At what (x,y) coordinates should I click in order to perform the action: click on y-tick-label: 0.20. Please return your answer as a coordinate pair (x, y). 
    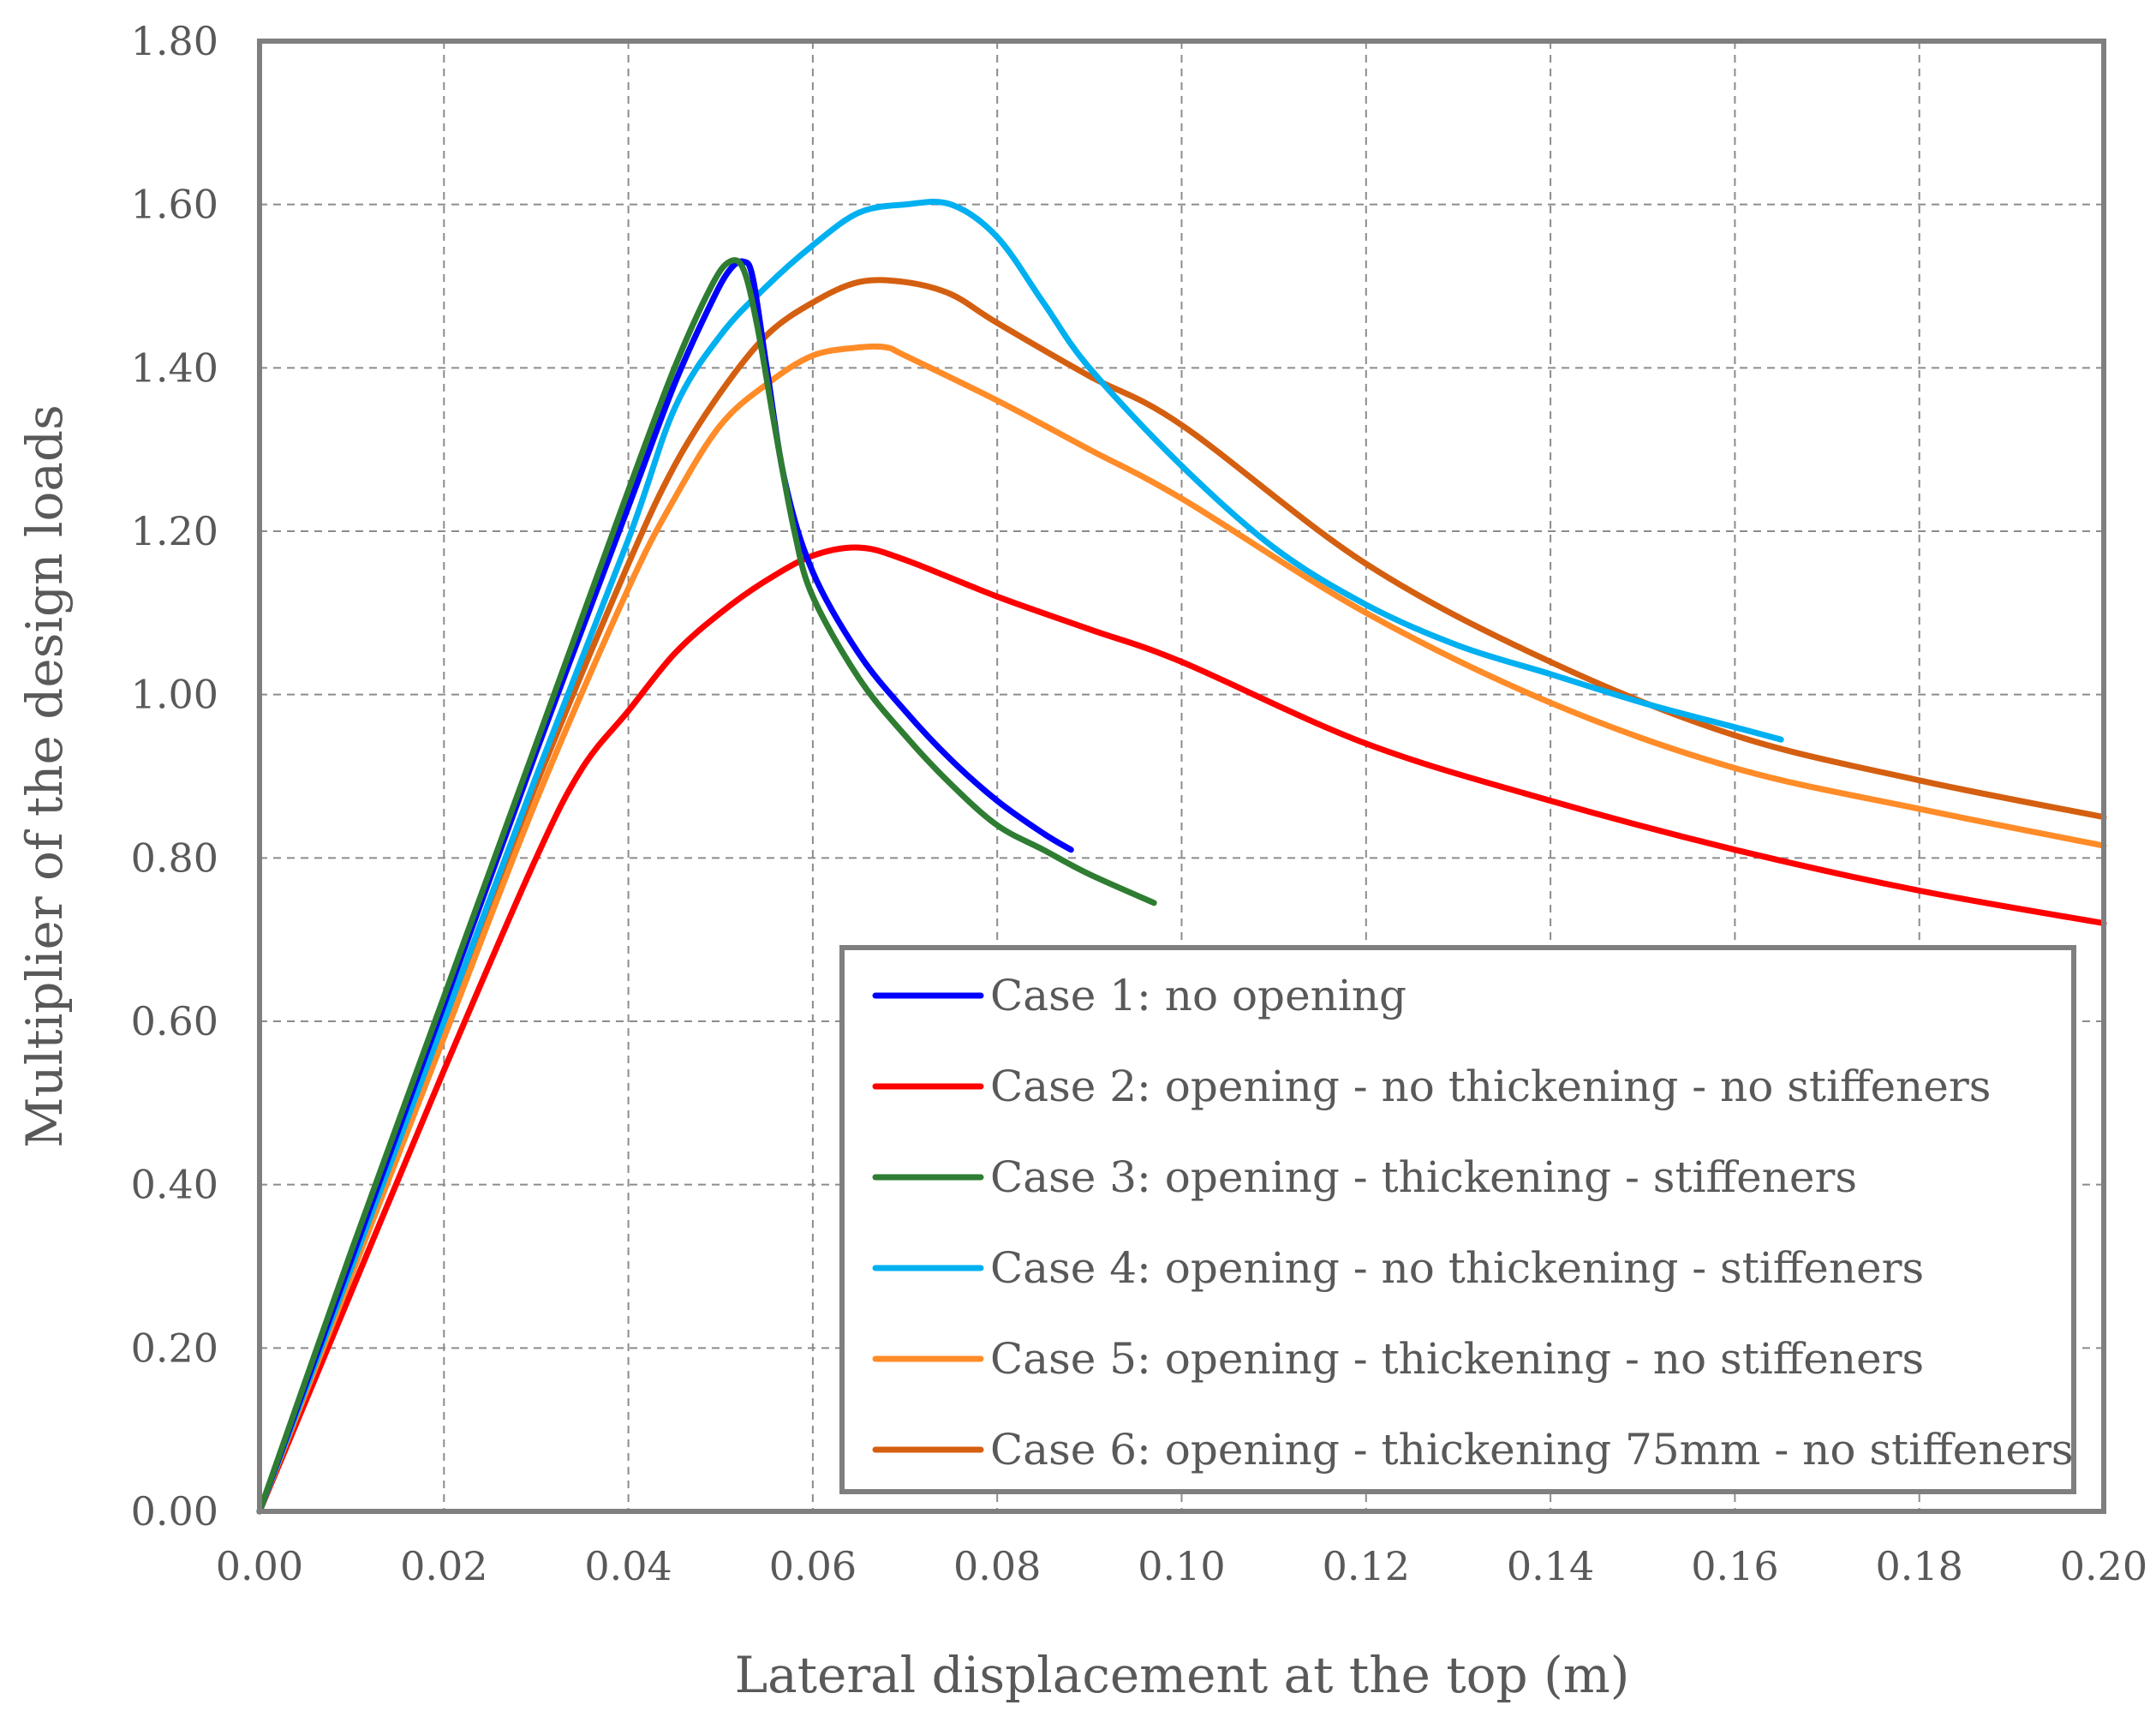
    Looking at the image, I should click on (174, 1348).